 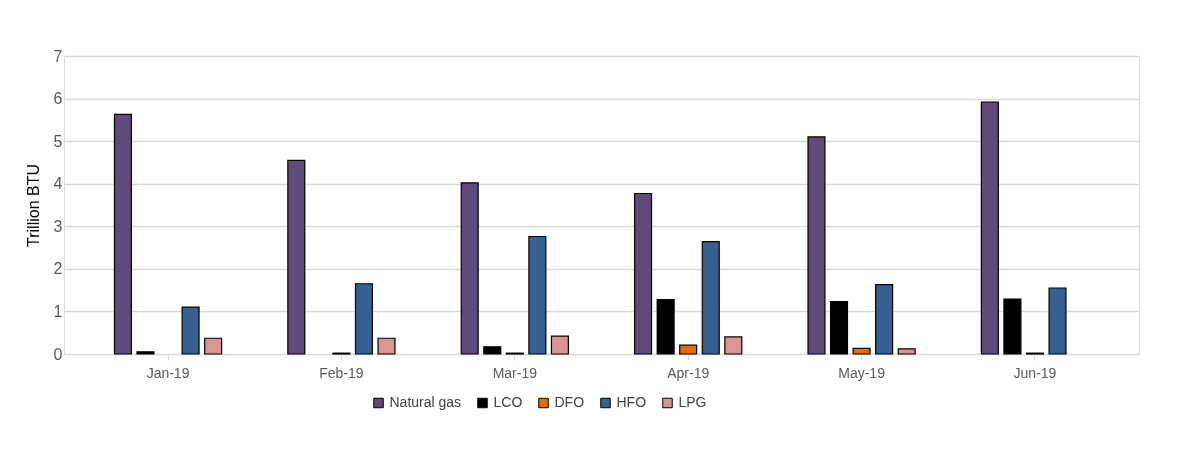 I want to click on y-tick-label: 0, so click(x=58, y=354).